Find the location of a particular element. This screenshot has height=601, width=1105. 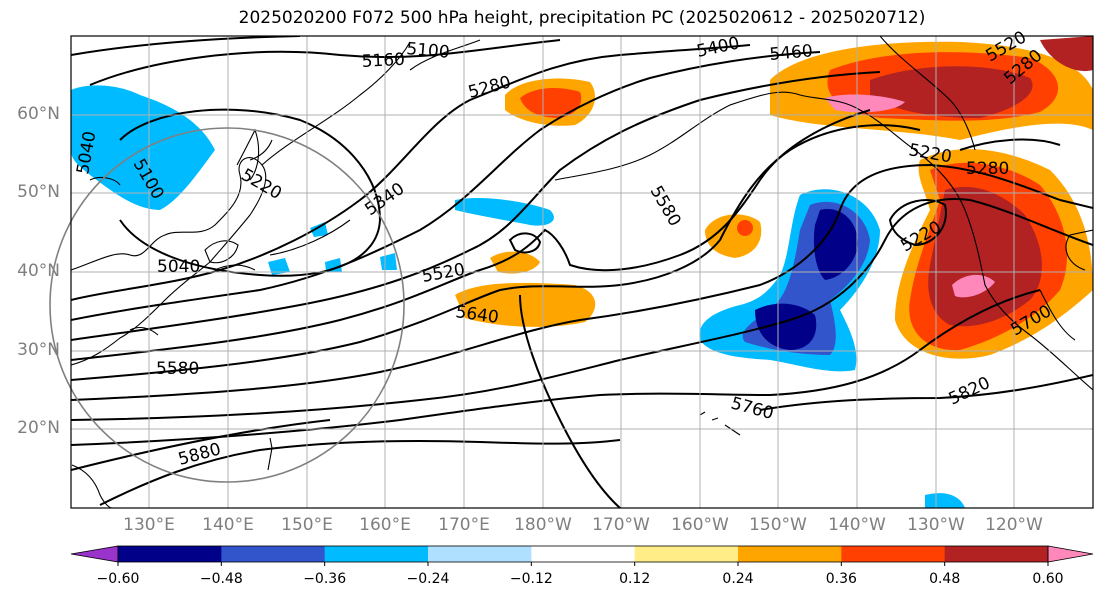

latitude-label: 60°N is located at coordinates (38, 114).